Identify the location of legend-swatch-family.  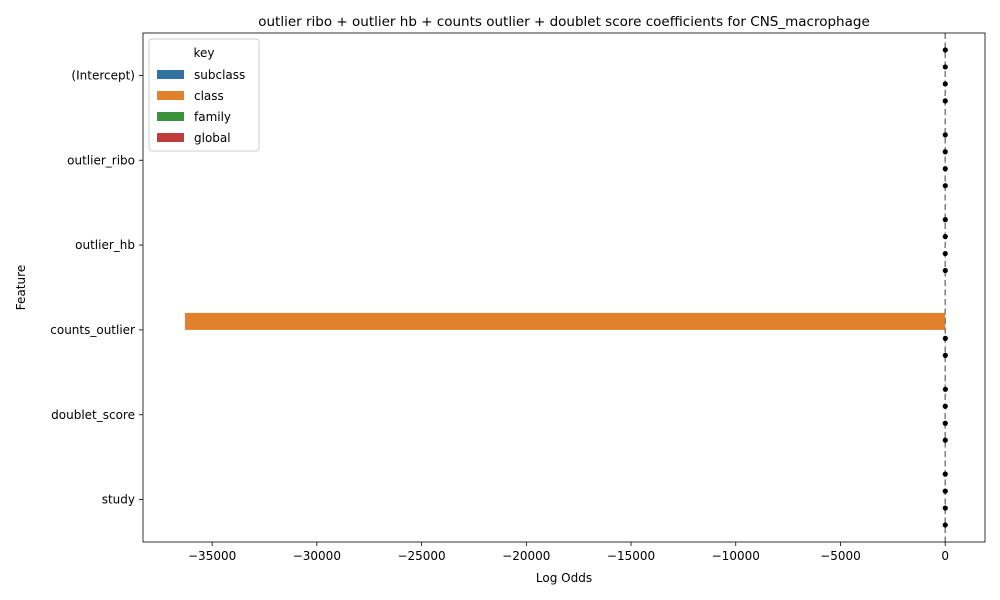
(170, 116).